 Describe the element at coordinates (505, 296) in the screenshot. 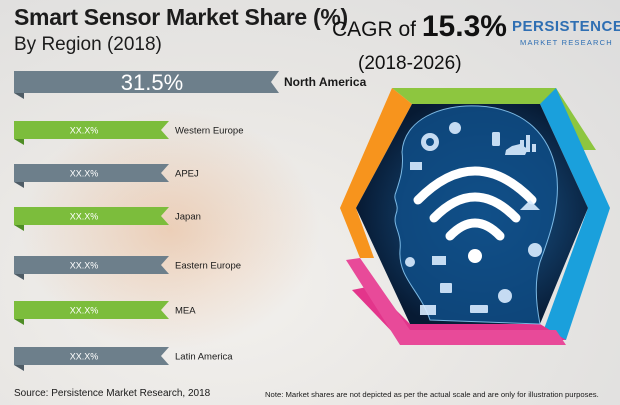

I see `globe-icon` at that location.